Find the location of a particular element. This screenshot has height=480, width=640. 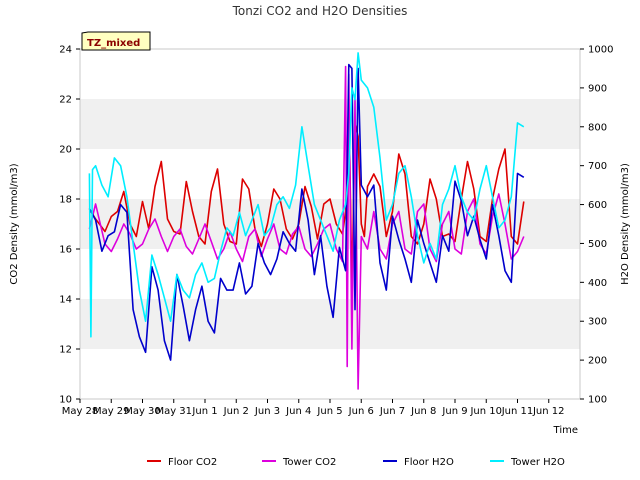

x-tick-label: Jun 2 is located at coordinates (236, 411).